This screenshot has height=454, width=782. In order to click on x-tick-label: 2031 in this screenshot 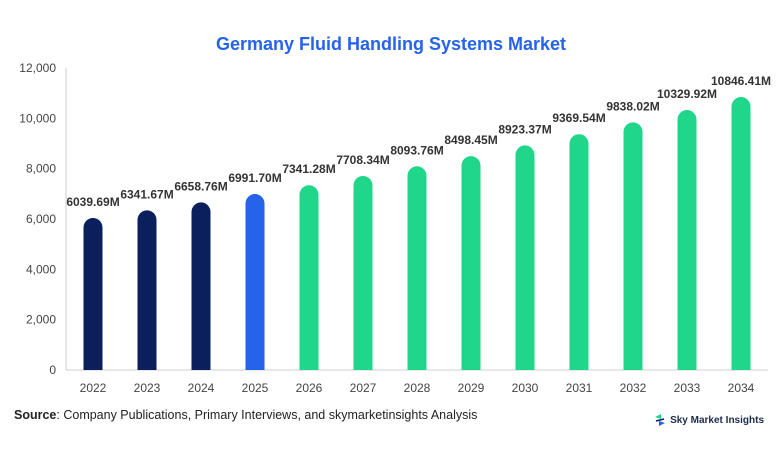, I will do `click(579, 388)`.